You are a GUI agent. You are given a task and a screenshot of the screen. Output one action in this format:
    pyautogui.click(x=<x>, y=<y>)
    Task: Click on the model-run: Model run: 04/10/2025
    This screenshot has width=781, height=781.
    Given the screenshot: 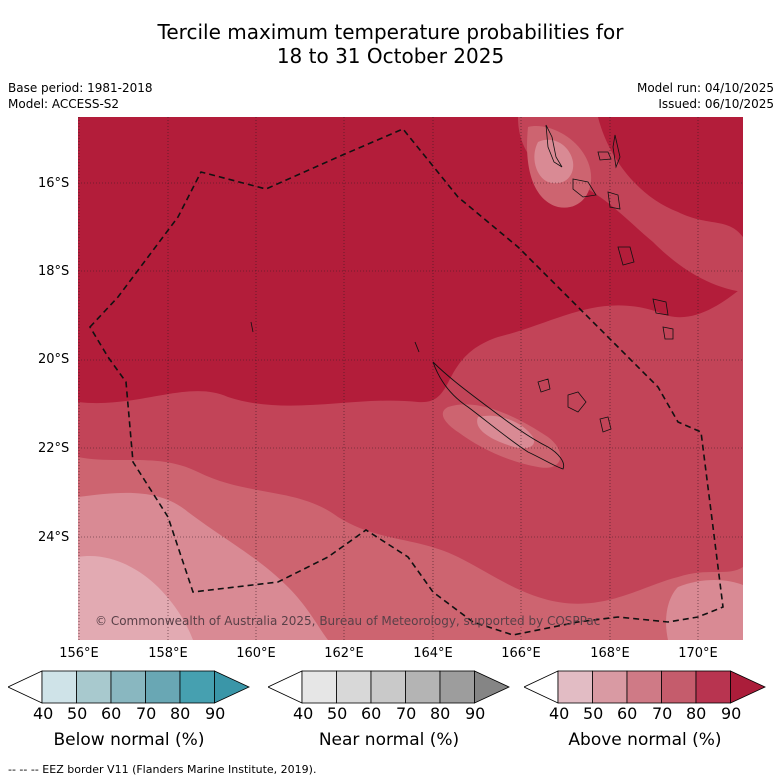 What is the action you would take?
    pyautogui.click(x=705, y=88)
    